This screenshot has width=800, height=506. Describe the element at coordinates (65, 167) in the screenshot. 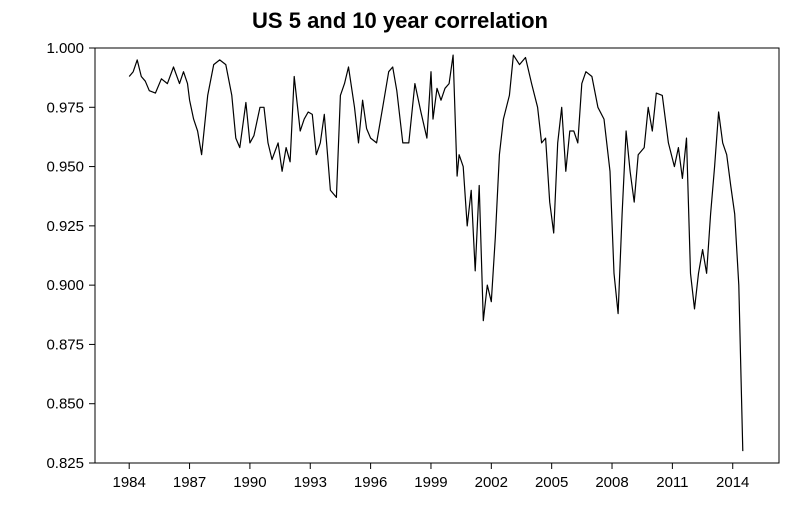

I see `y-tick-label: 0.950` at that location.